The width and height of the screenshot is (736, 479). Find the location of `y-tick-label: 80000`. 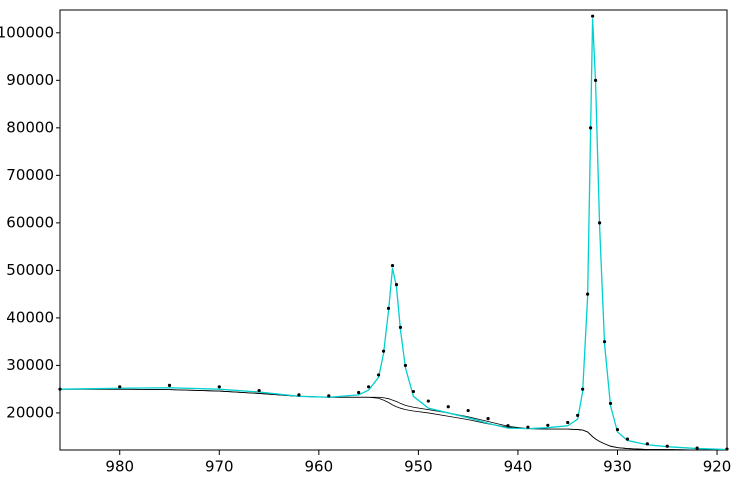

y-tick-label: 80000 is located at coordinates (30, 127).